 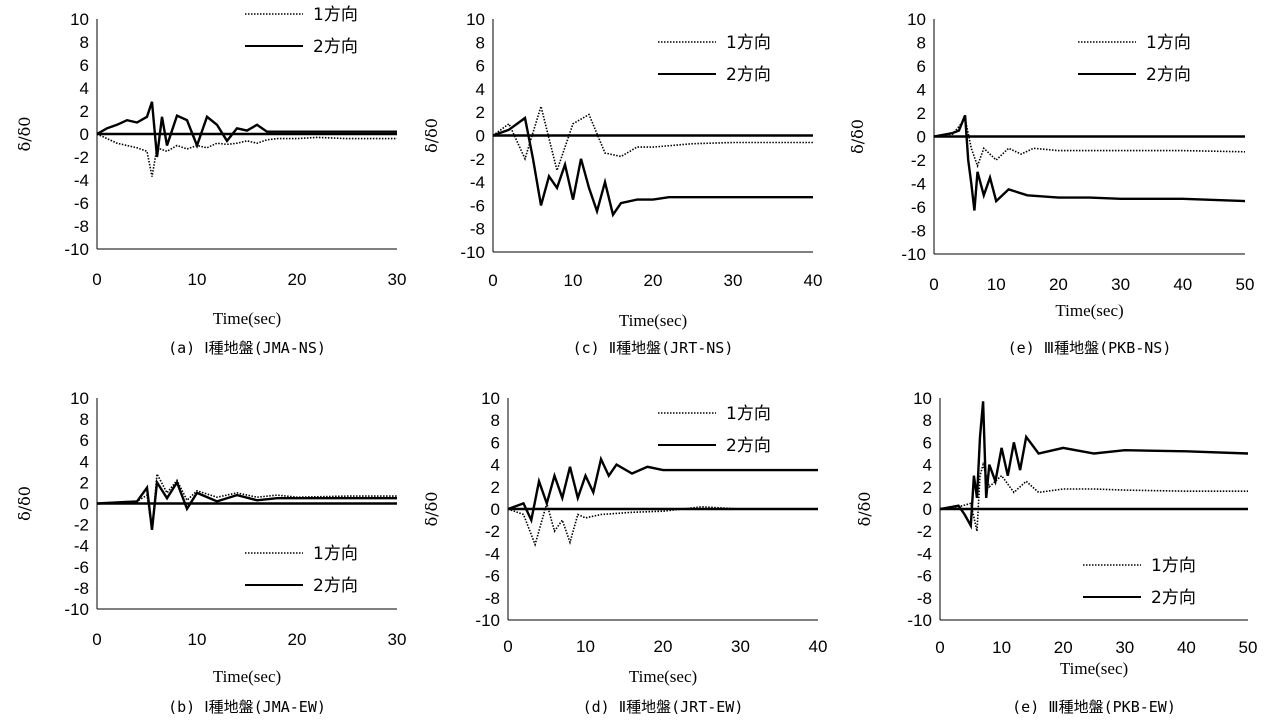 What do you see at coordinates (1094, 707) in the screenshot?
I see `chart-caption: (e) Ⅲ種地盤(PKB-EW)` at bounding box center [1094, 707].